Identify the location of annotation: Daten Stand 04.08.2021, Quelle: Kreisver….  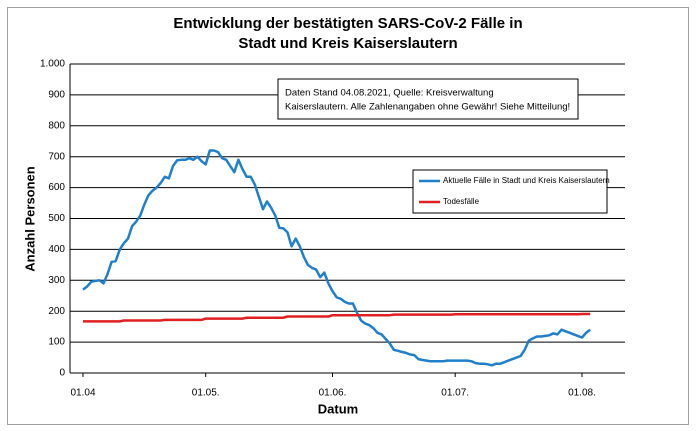
(389, 93).